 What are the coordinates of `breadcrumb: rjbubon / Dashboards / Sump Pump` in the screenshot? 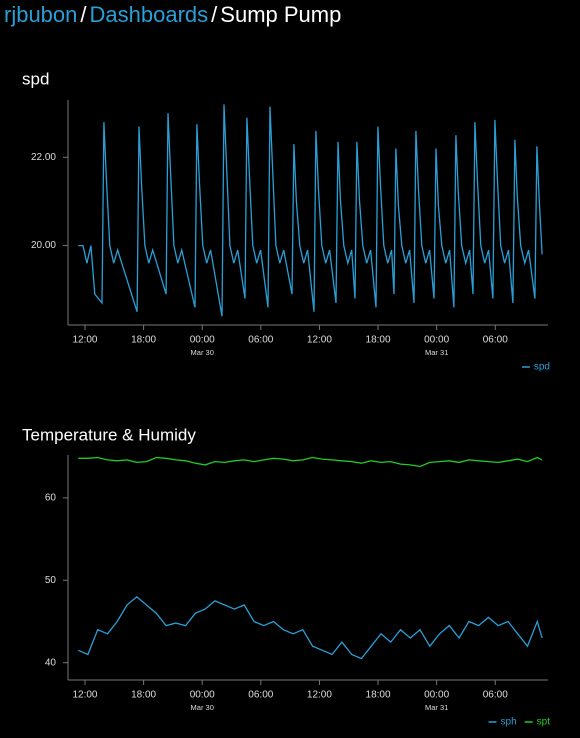 It's located at (172, 15).